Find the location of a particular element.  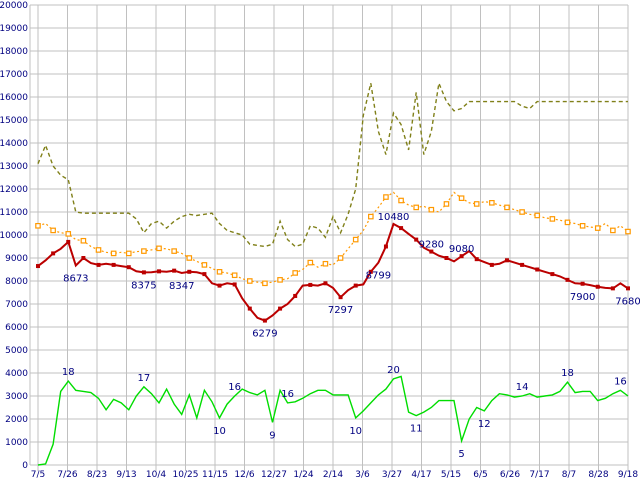

x-axis-tick-label: 11/15 is located at coordinates (215, 475).